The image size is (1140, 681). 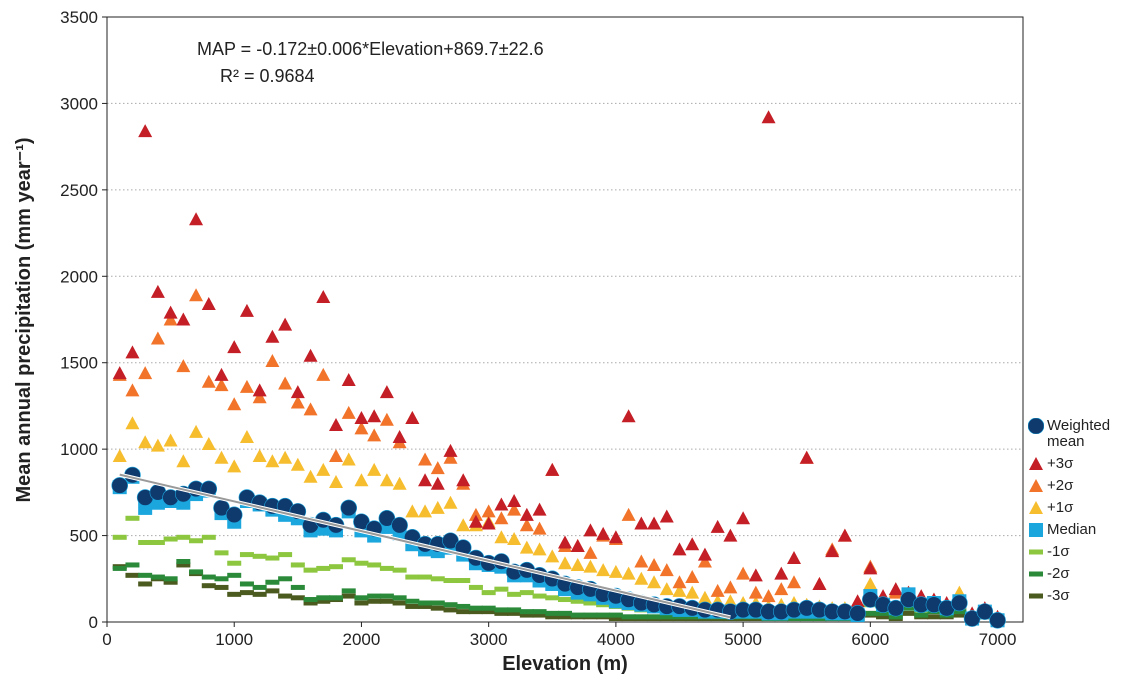 What do you see at coordinates (1083, 434) in the screenshot?
I see `legend-item: Weighted mean` at bounding box center [1083, 434].